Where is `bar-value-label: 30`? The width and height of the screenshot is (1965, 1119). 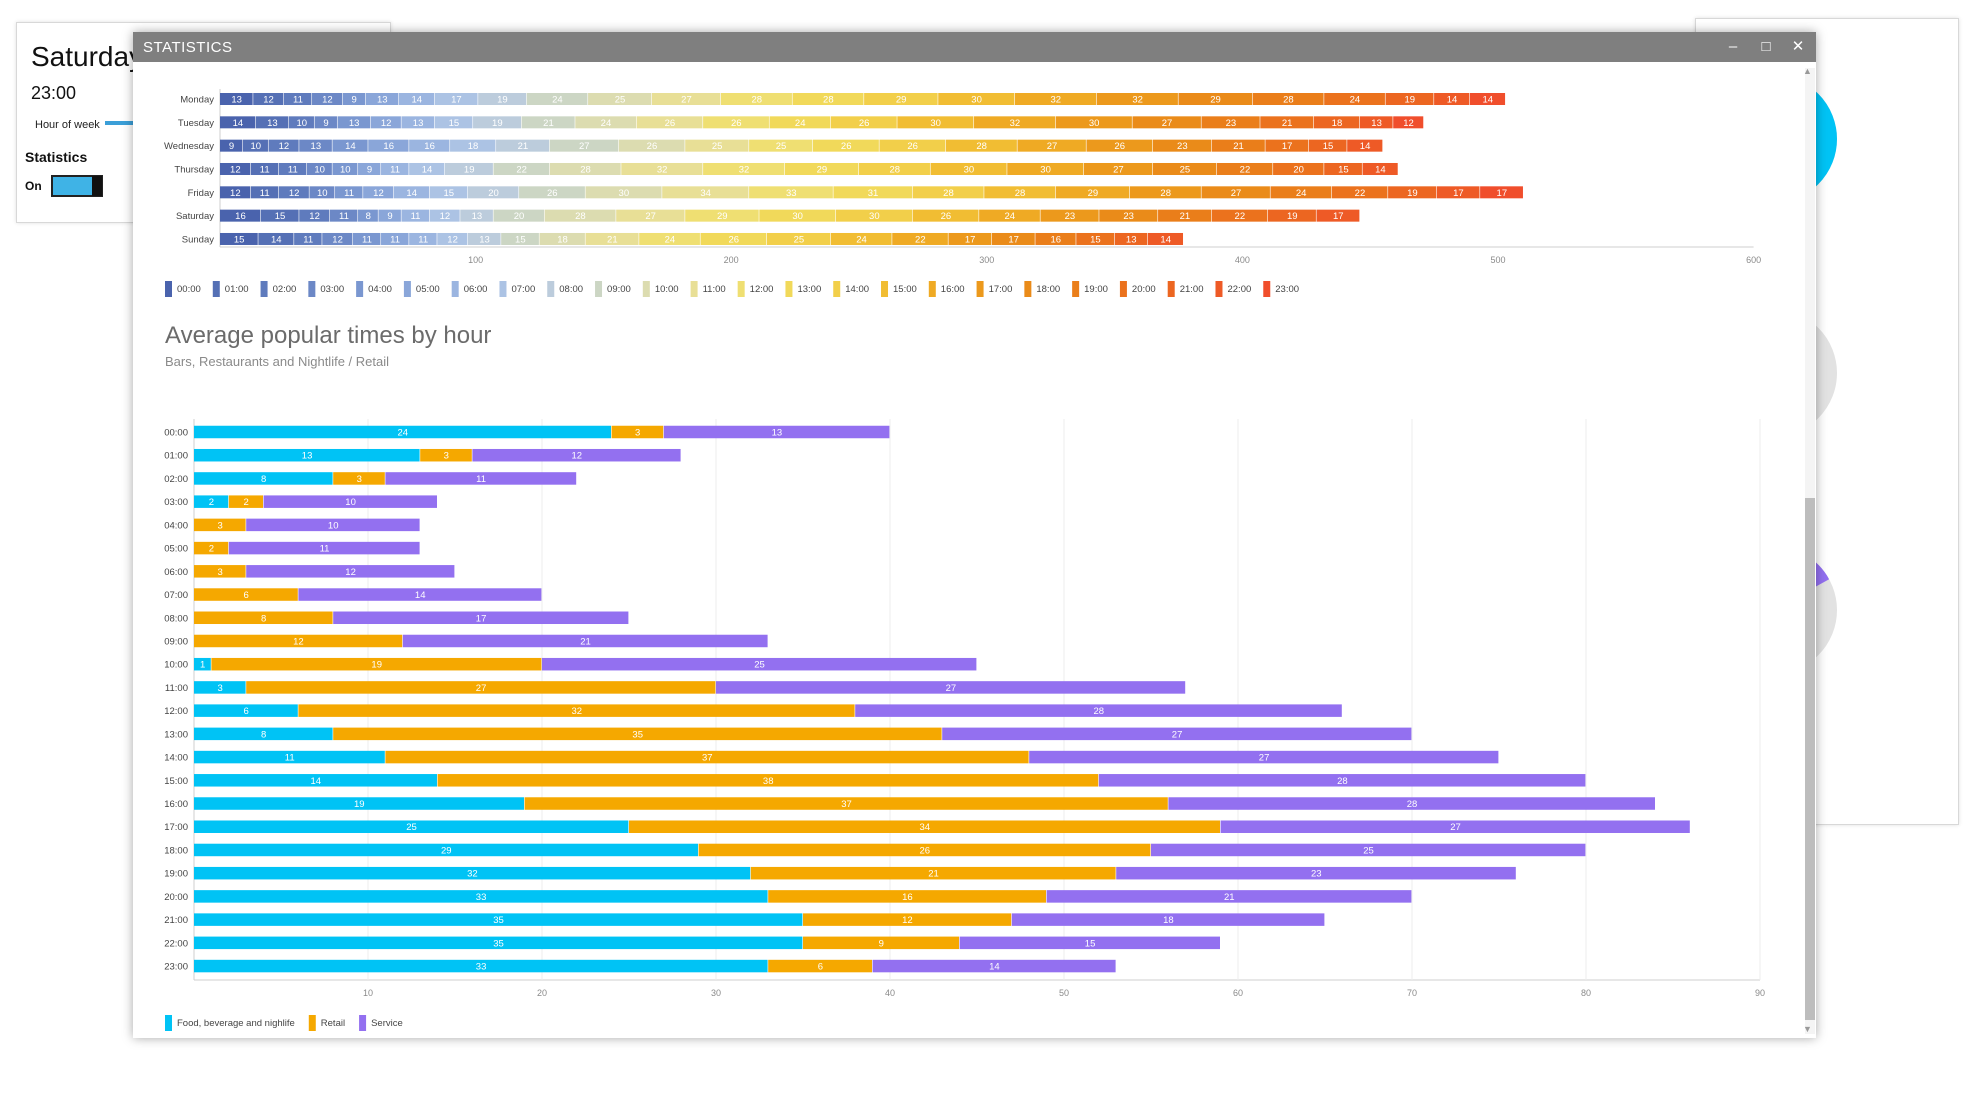
bar-value-label: 30 is located at coordinates (624, 193).